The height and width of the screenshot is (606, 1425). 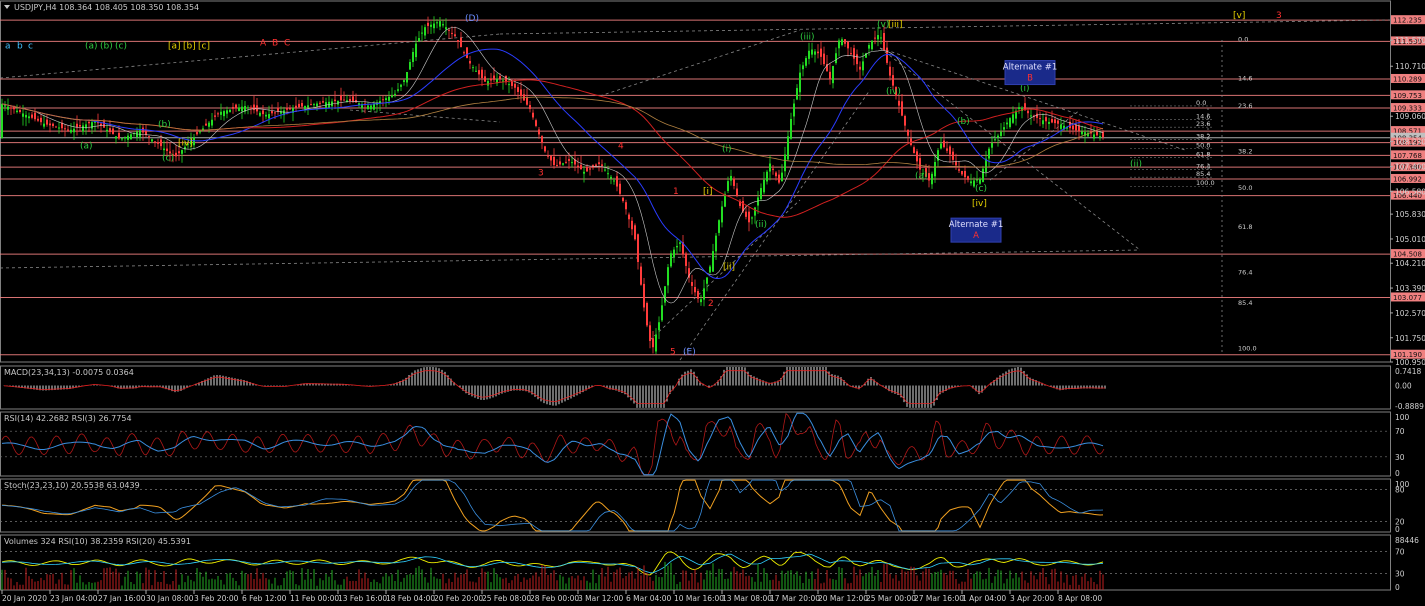 What do you see at coordinates (1407, 156) in the screenshot?
I see `price-level-label: 107.768` at bounding box center [1407, 156].